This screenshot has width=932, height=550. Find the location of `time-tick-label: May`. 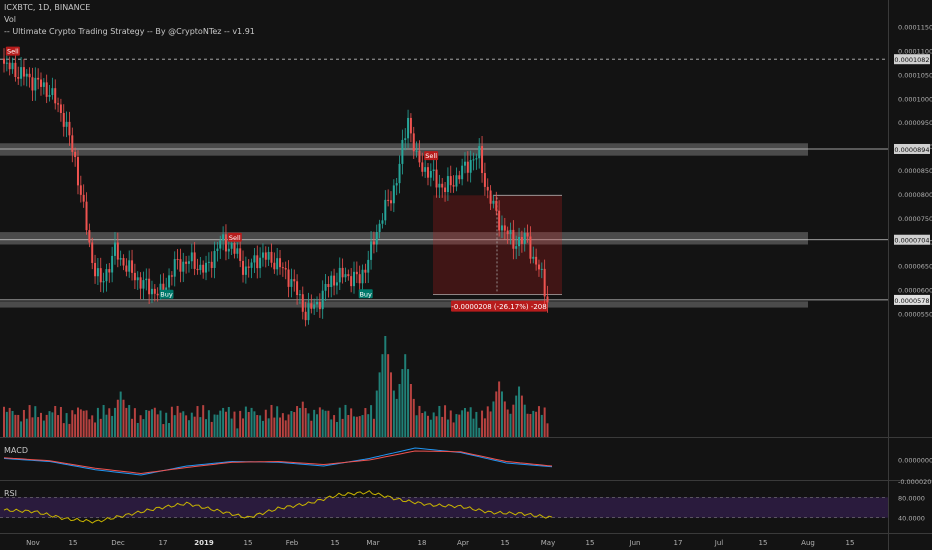

time-tick-label: May is located at coordinates (548, 543).